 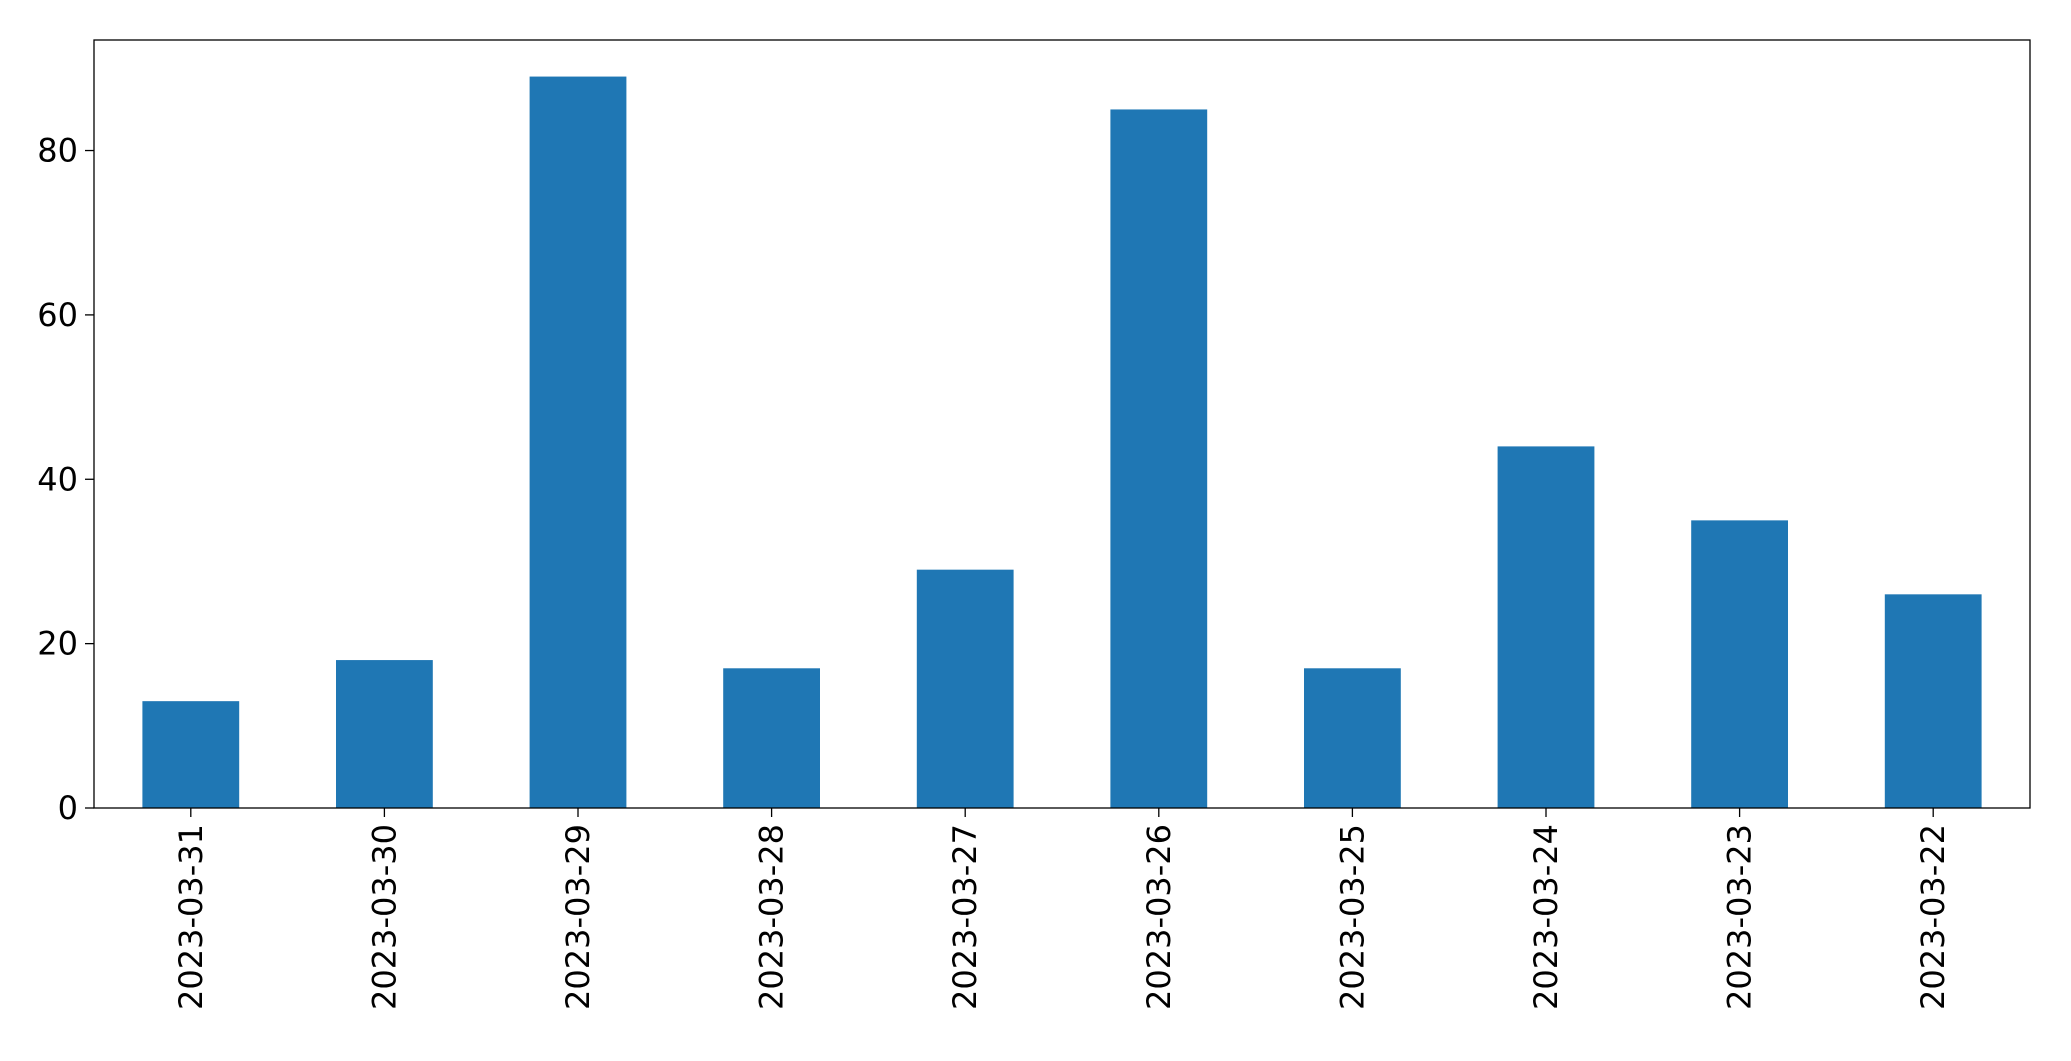 I want to click on y-tick-label: 0, so click(x=68, y=808).